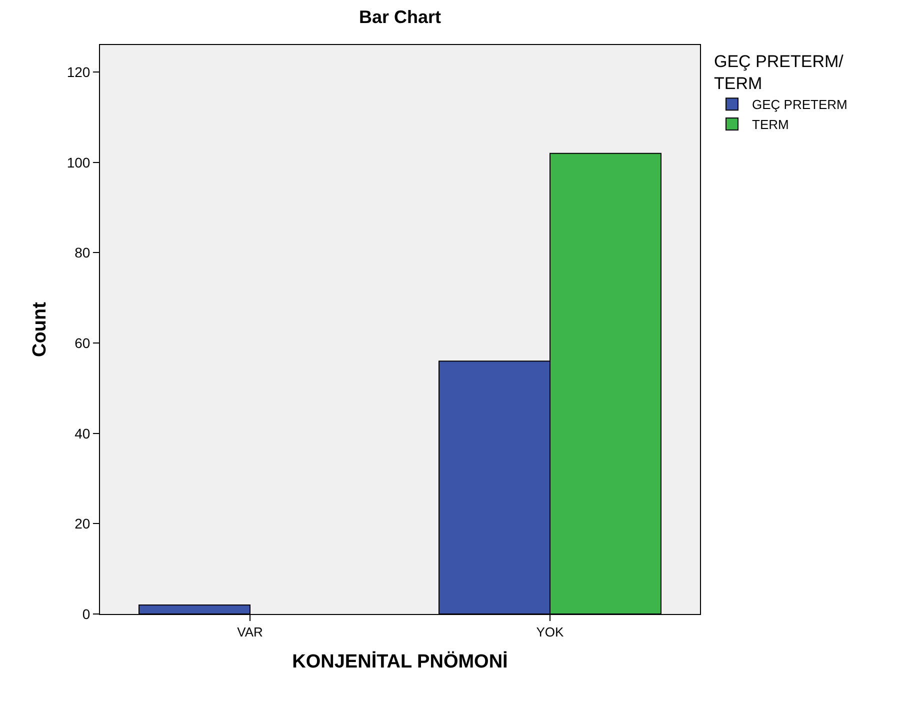 Image resolution: width=900 pixels, height=709 pixels. Describe the element at coordinates (400, 661) in the screenshot. I see `x-axis-title: KONJENİTAL PNÖMONİ` at that location.